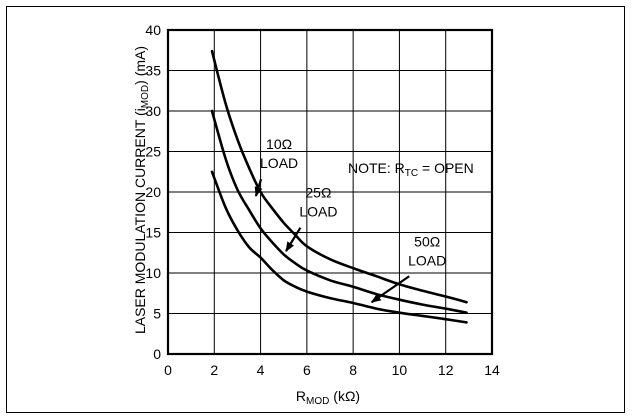 Image resolution: width=632 pixels, height=420 pixels. Describe the element at coordinates (141, 190) in the screenshot. I see `y-axis-label: LASER MODULATION CURRENT (iMOD) (mA)` at that location.